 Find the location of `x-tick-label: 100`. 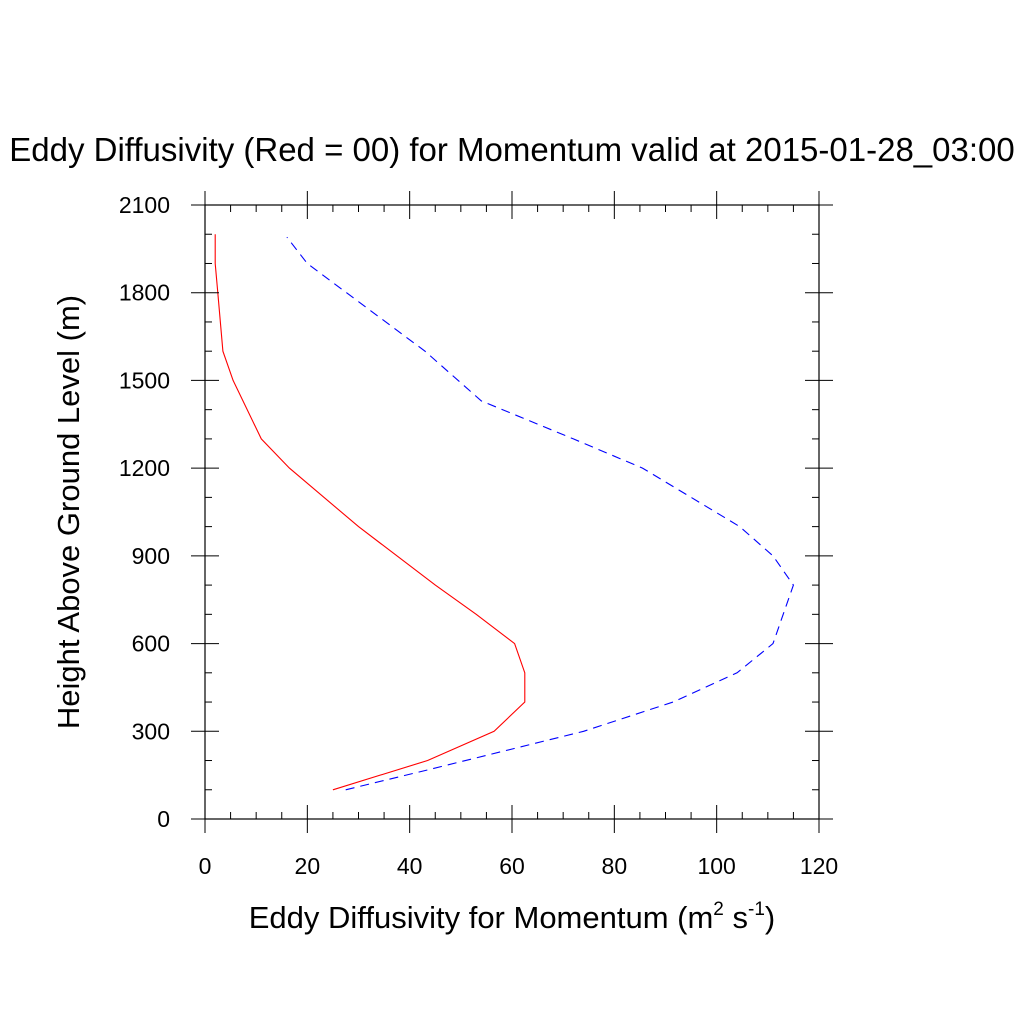

x-tick-label: 100 is located at coordinates (716, 866).